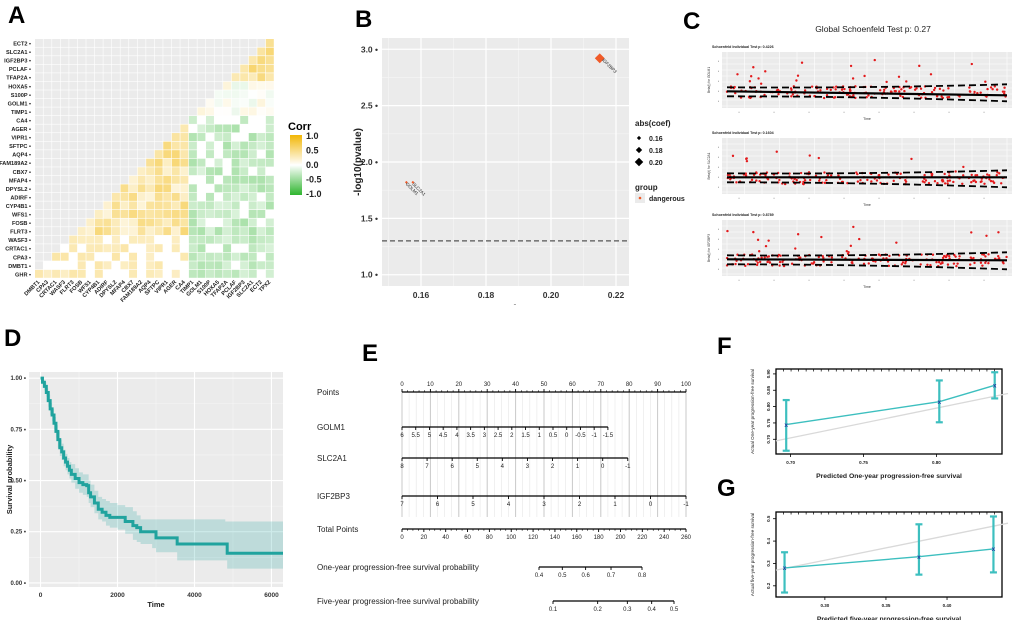 This screenshot has height=620, width=1020. What do you see at coordinates (867, 267) in the screenshot?
I see `ci-lower-line` at bounding box center [867, 267].